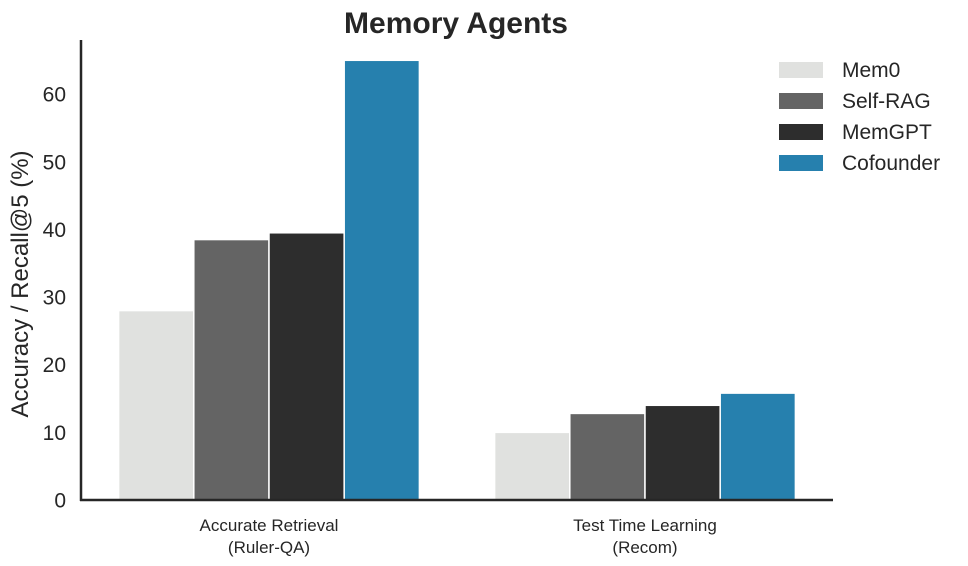  I want to click on y-tick-label: 0, so click(60, 501).